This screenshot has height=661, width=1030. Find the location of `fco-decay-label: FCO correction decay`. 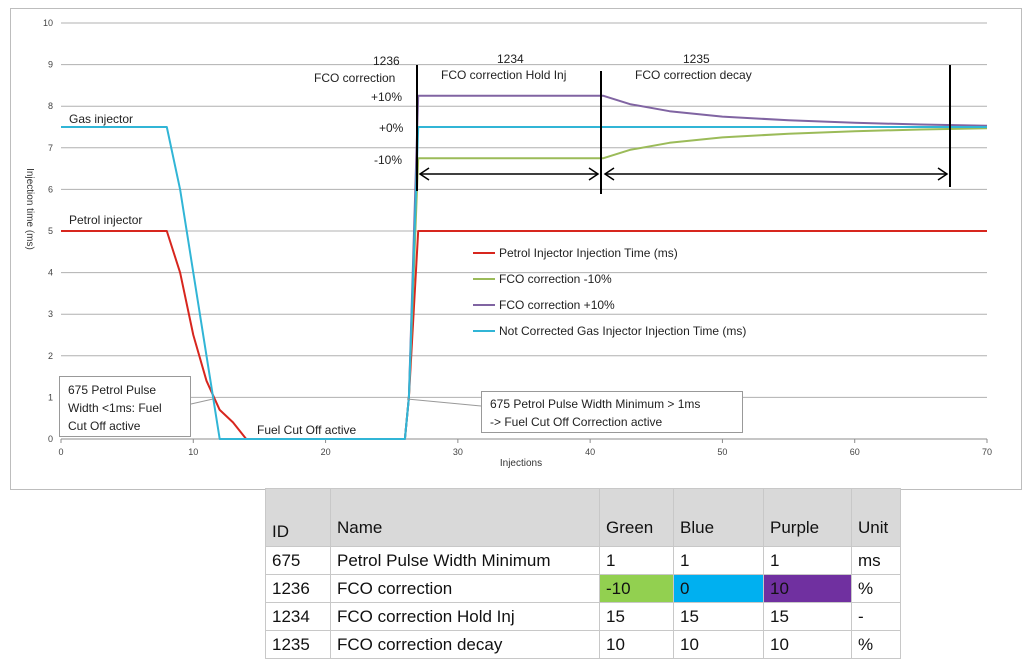

fco-decay-label: FCO correction decay is located at coordinates (693, 75).